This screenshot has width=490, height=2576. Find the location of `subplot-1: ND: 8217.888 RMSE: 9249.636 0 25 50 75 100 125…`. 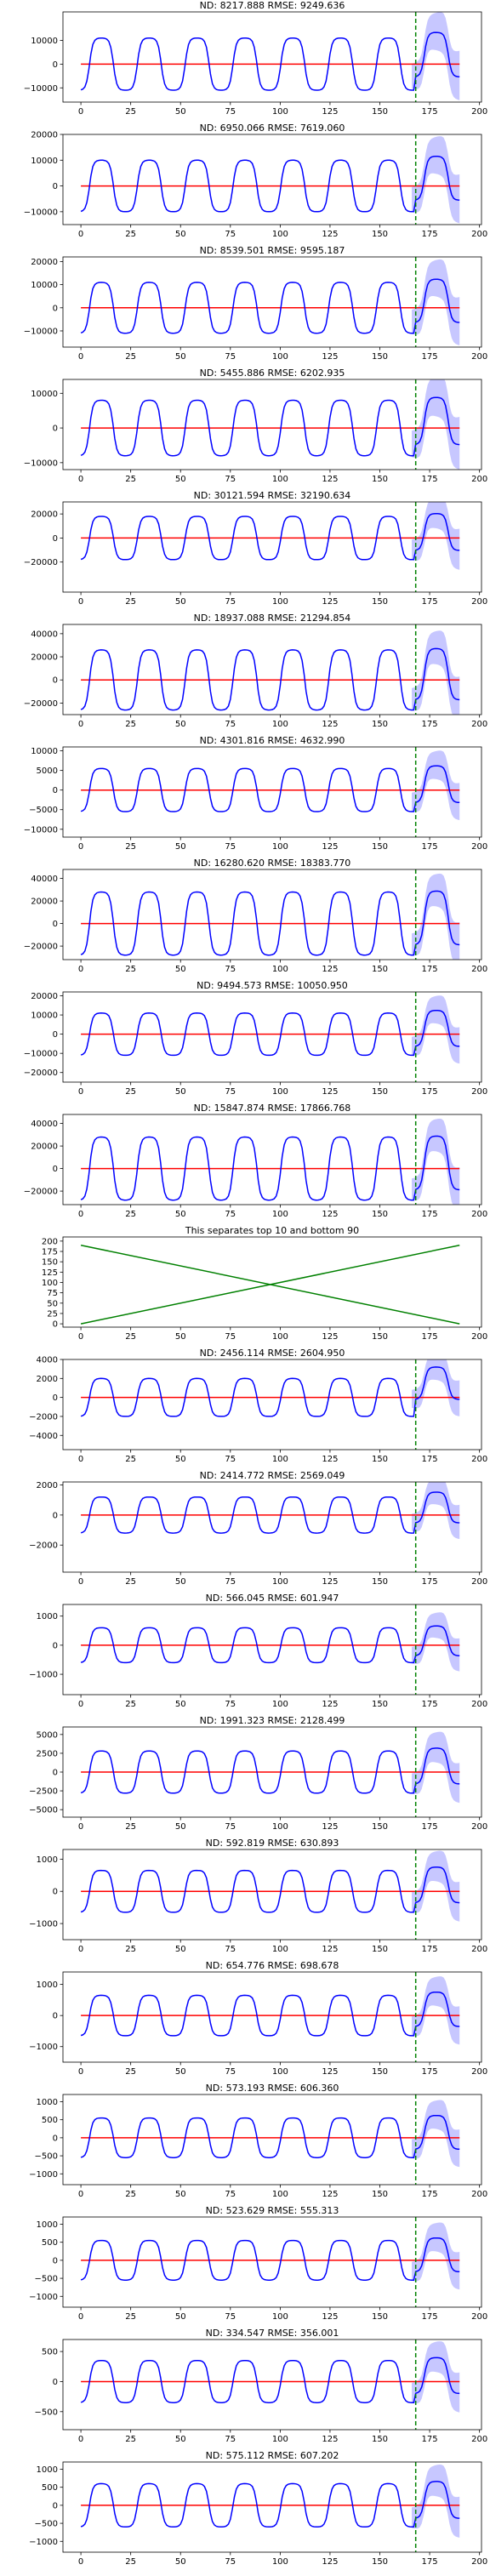

subplot-1: ND: 8217.888 RMSE: 9249.636 0 25 50 75 100 125… is located at coordinates (255, 58).